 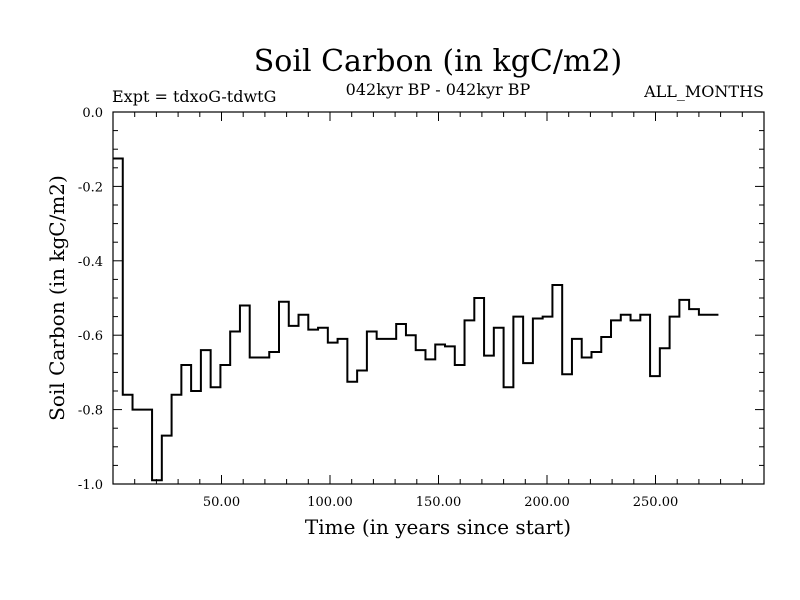 I want to click on x-tick-labels: 50.00 100.00 150.00 200.00 250.00, so click(x=440, y=502).